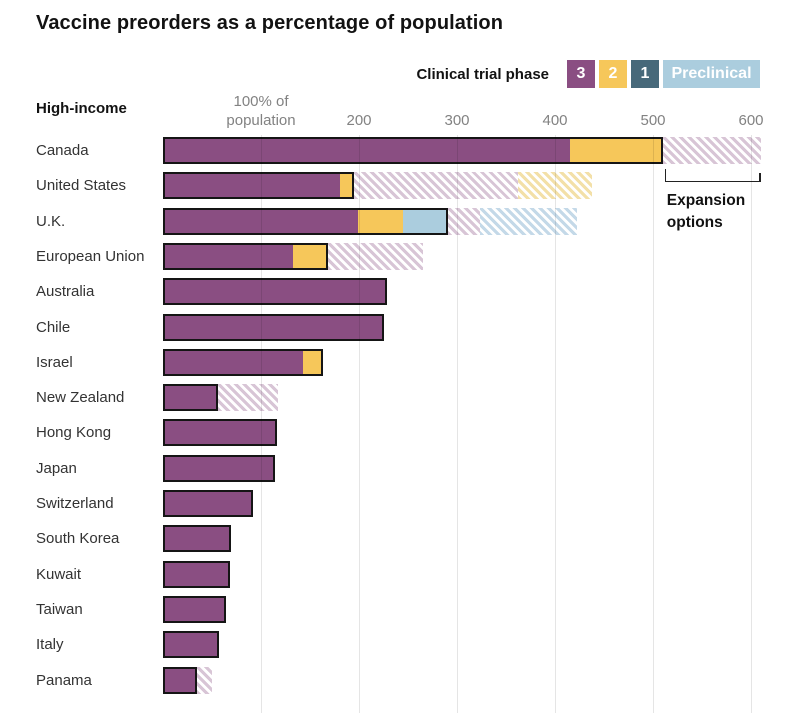 The image size is (800, 713). I want to click on country-label: Taiwan, so click(59, 609).